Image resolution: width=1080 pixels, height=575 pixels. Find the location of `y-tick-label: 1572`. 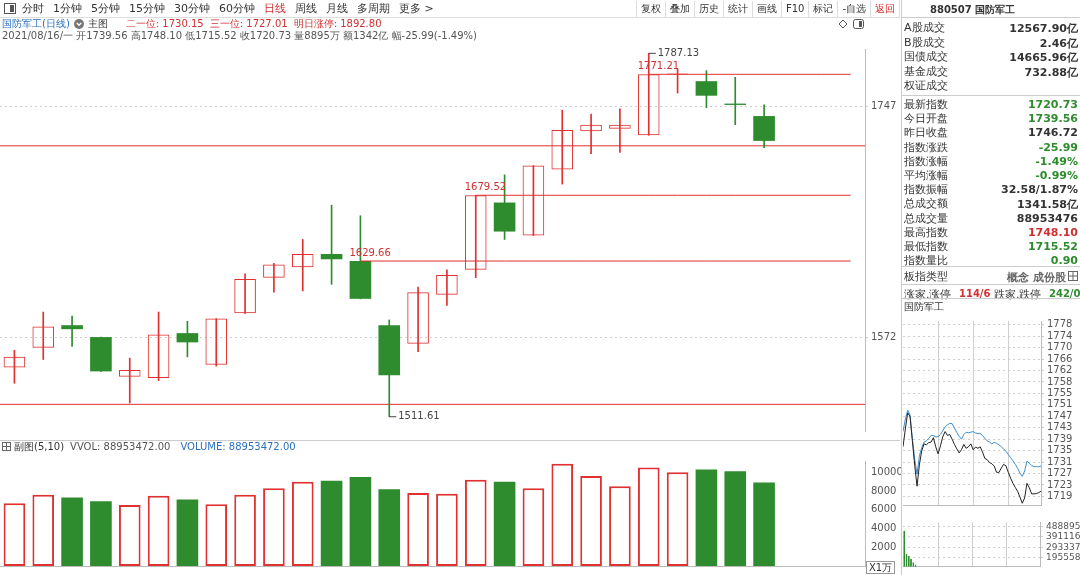

y-tick-label: 1572 is located at coordinates (884, 336).